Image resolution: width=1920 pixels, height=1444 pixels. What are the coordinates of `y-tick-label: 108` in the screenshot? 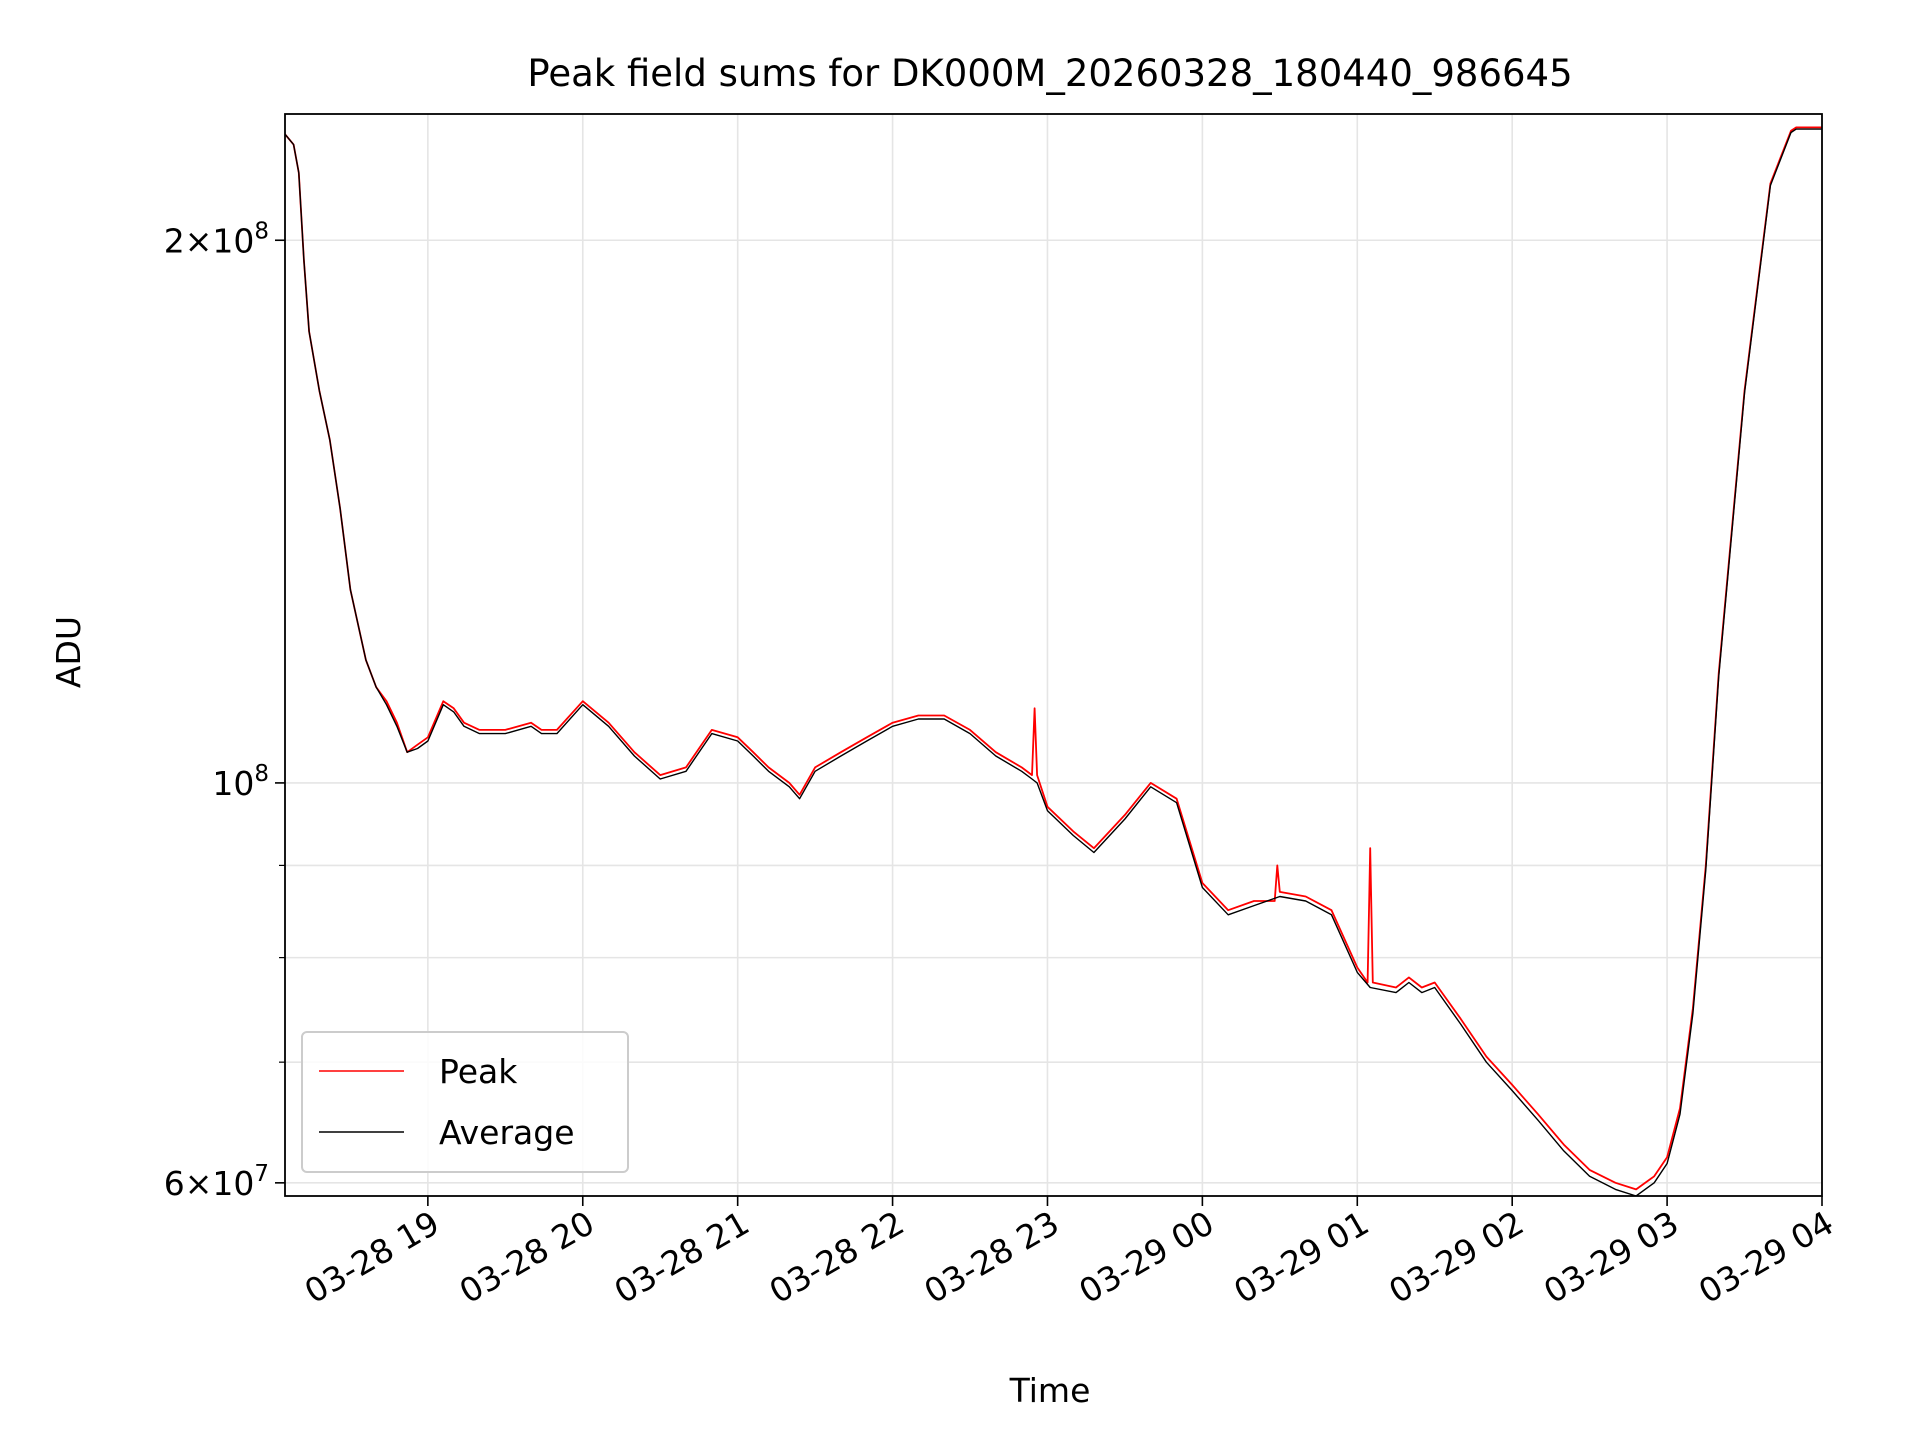 It's located at (240, 782).